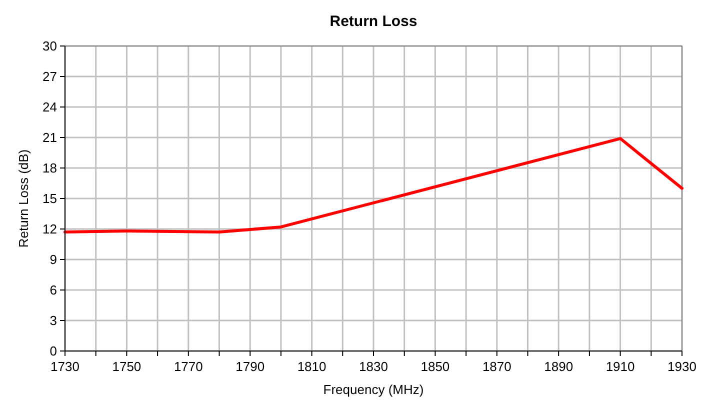  What do you see at coordinates (188, 366) in the screenshot?
I see `x-tick-label: 1770` at bounding box center [188, 366].